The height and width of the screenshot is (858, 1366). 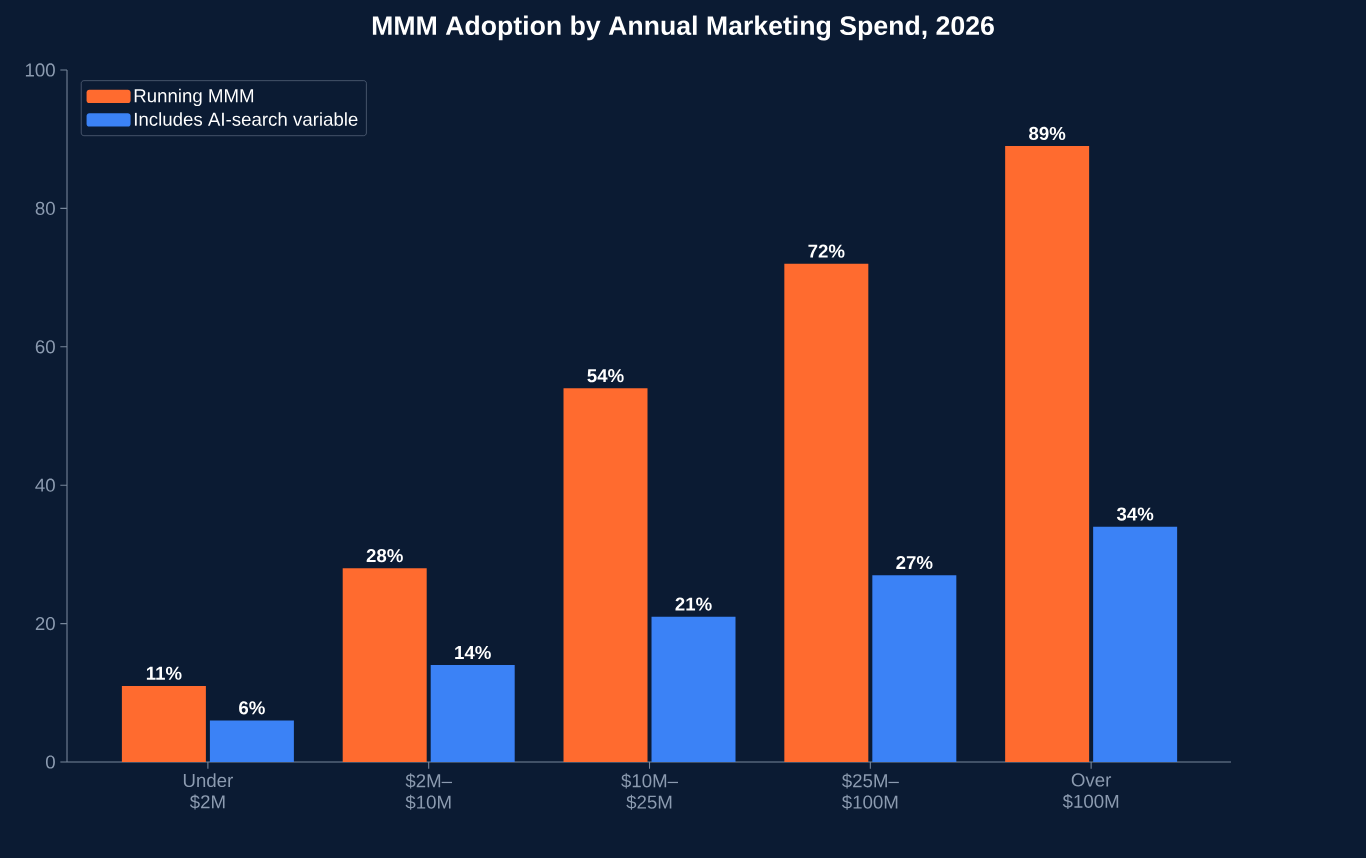 What do you see at coordinates (826, 251) in the screenshot?
I see `data-label: 72%` at bounding box center [826, 251].